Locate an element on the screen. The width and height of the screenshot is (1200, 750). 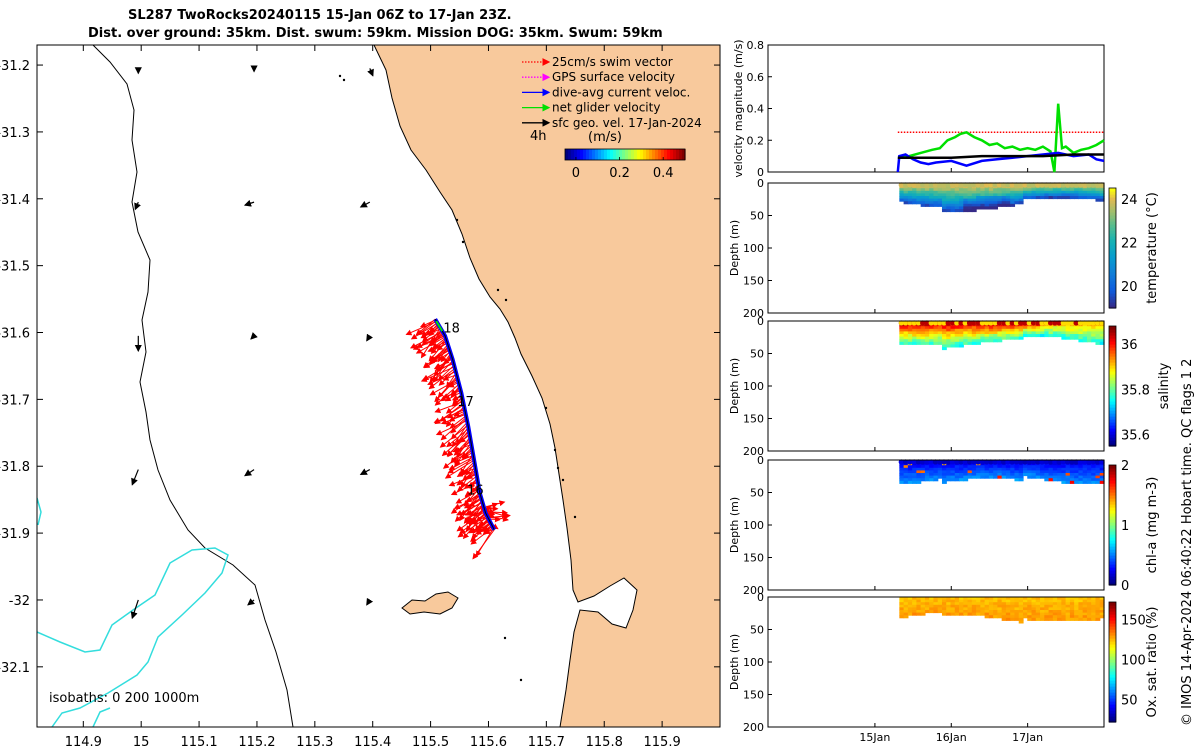
colorbar-cell is located at coordinates (612, 154).